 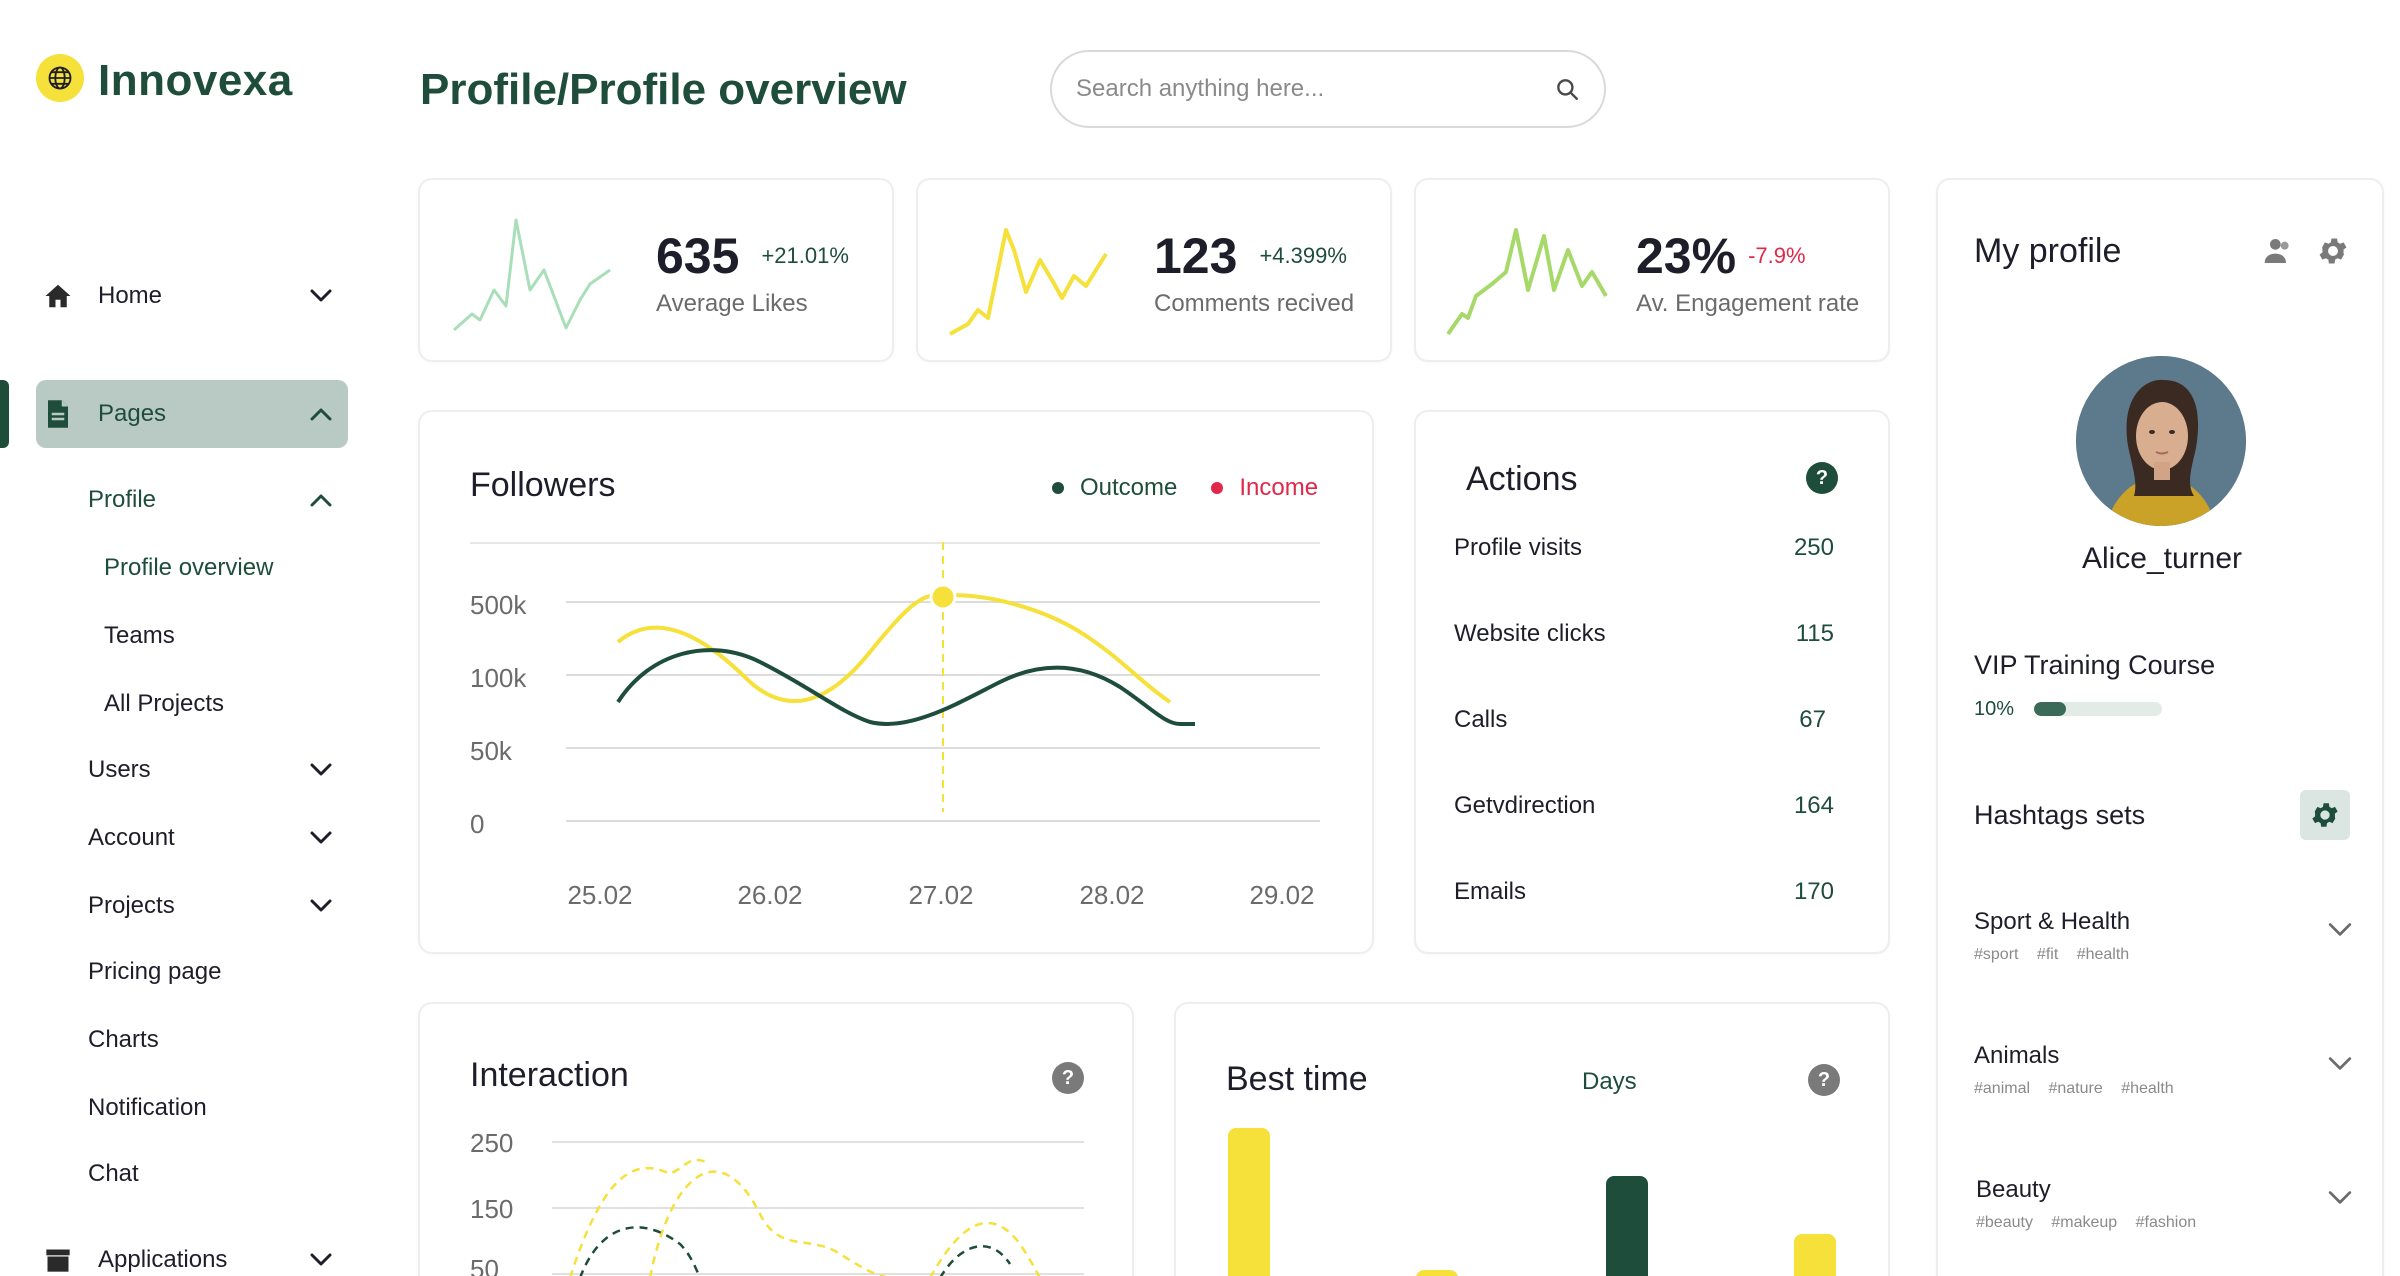 What do you see at coordinates (1518, 547) in the screenshot?
I see `action-label: Profile visits` at bounding box center [1518, 547].